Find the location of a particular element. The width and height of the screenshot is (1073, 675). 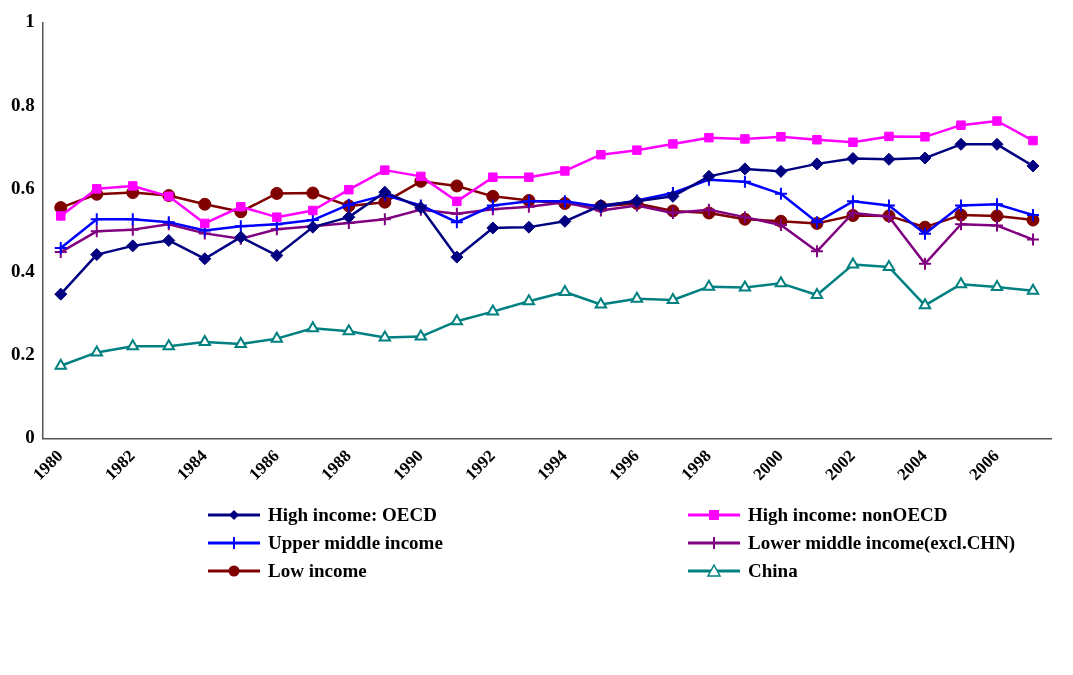

legend-label: Low income is located at coordinates (317, 571).